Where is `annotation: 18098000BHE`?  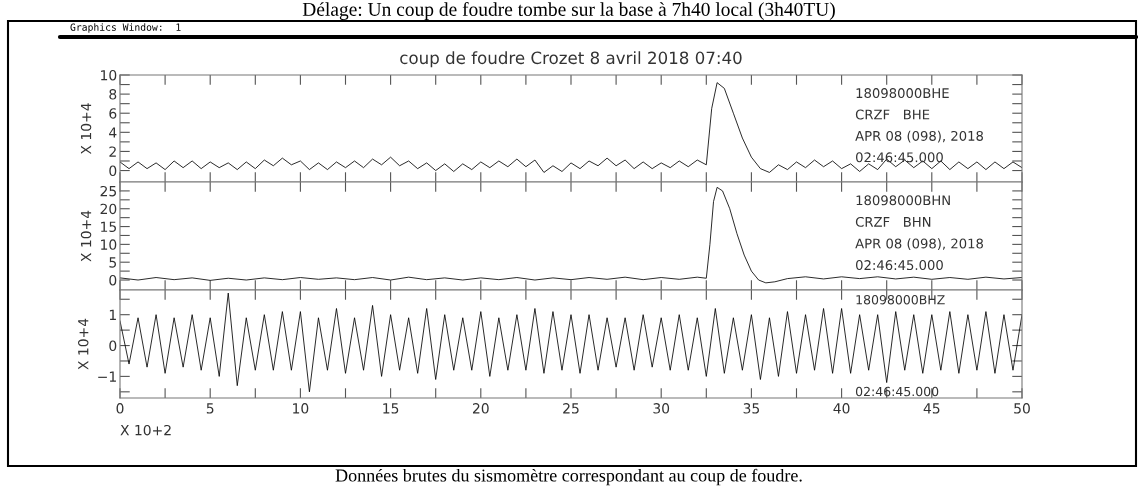
annotation: 18098000BHE is located at coordinates (902, 93).